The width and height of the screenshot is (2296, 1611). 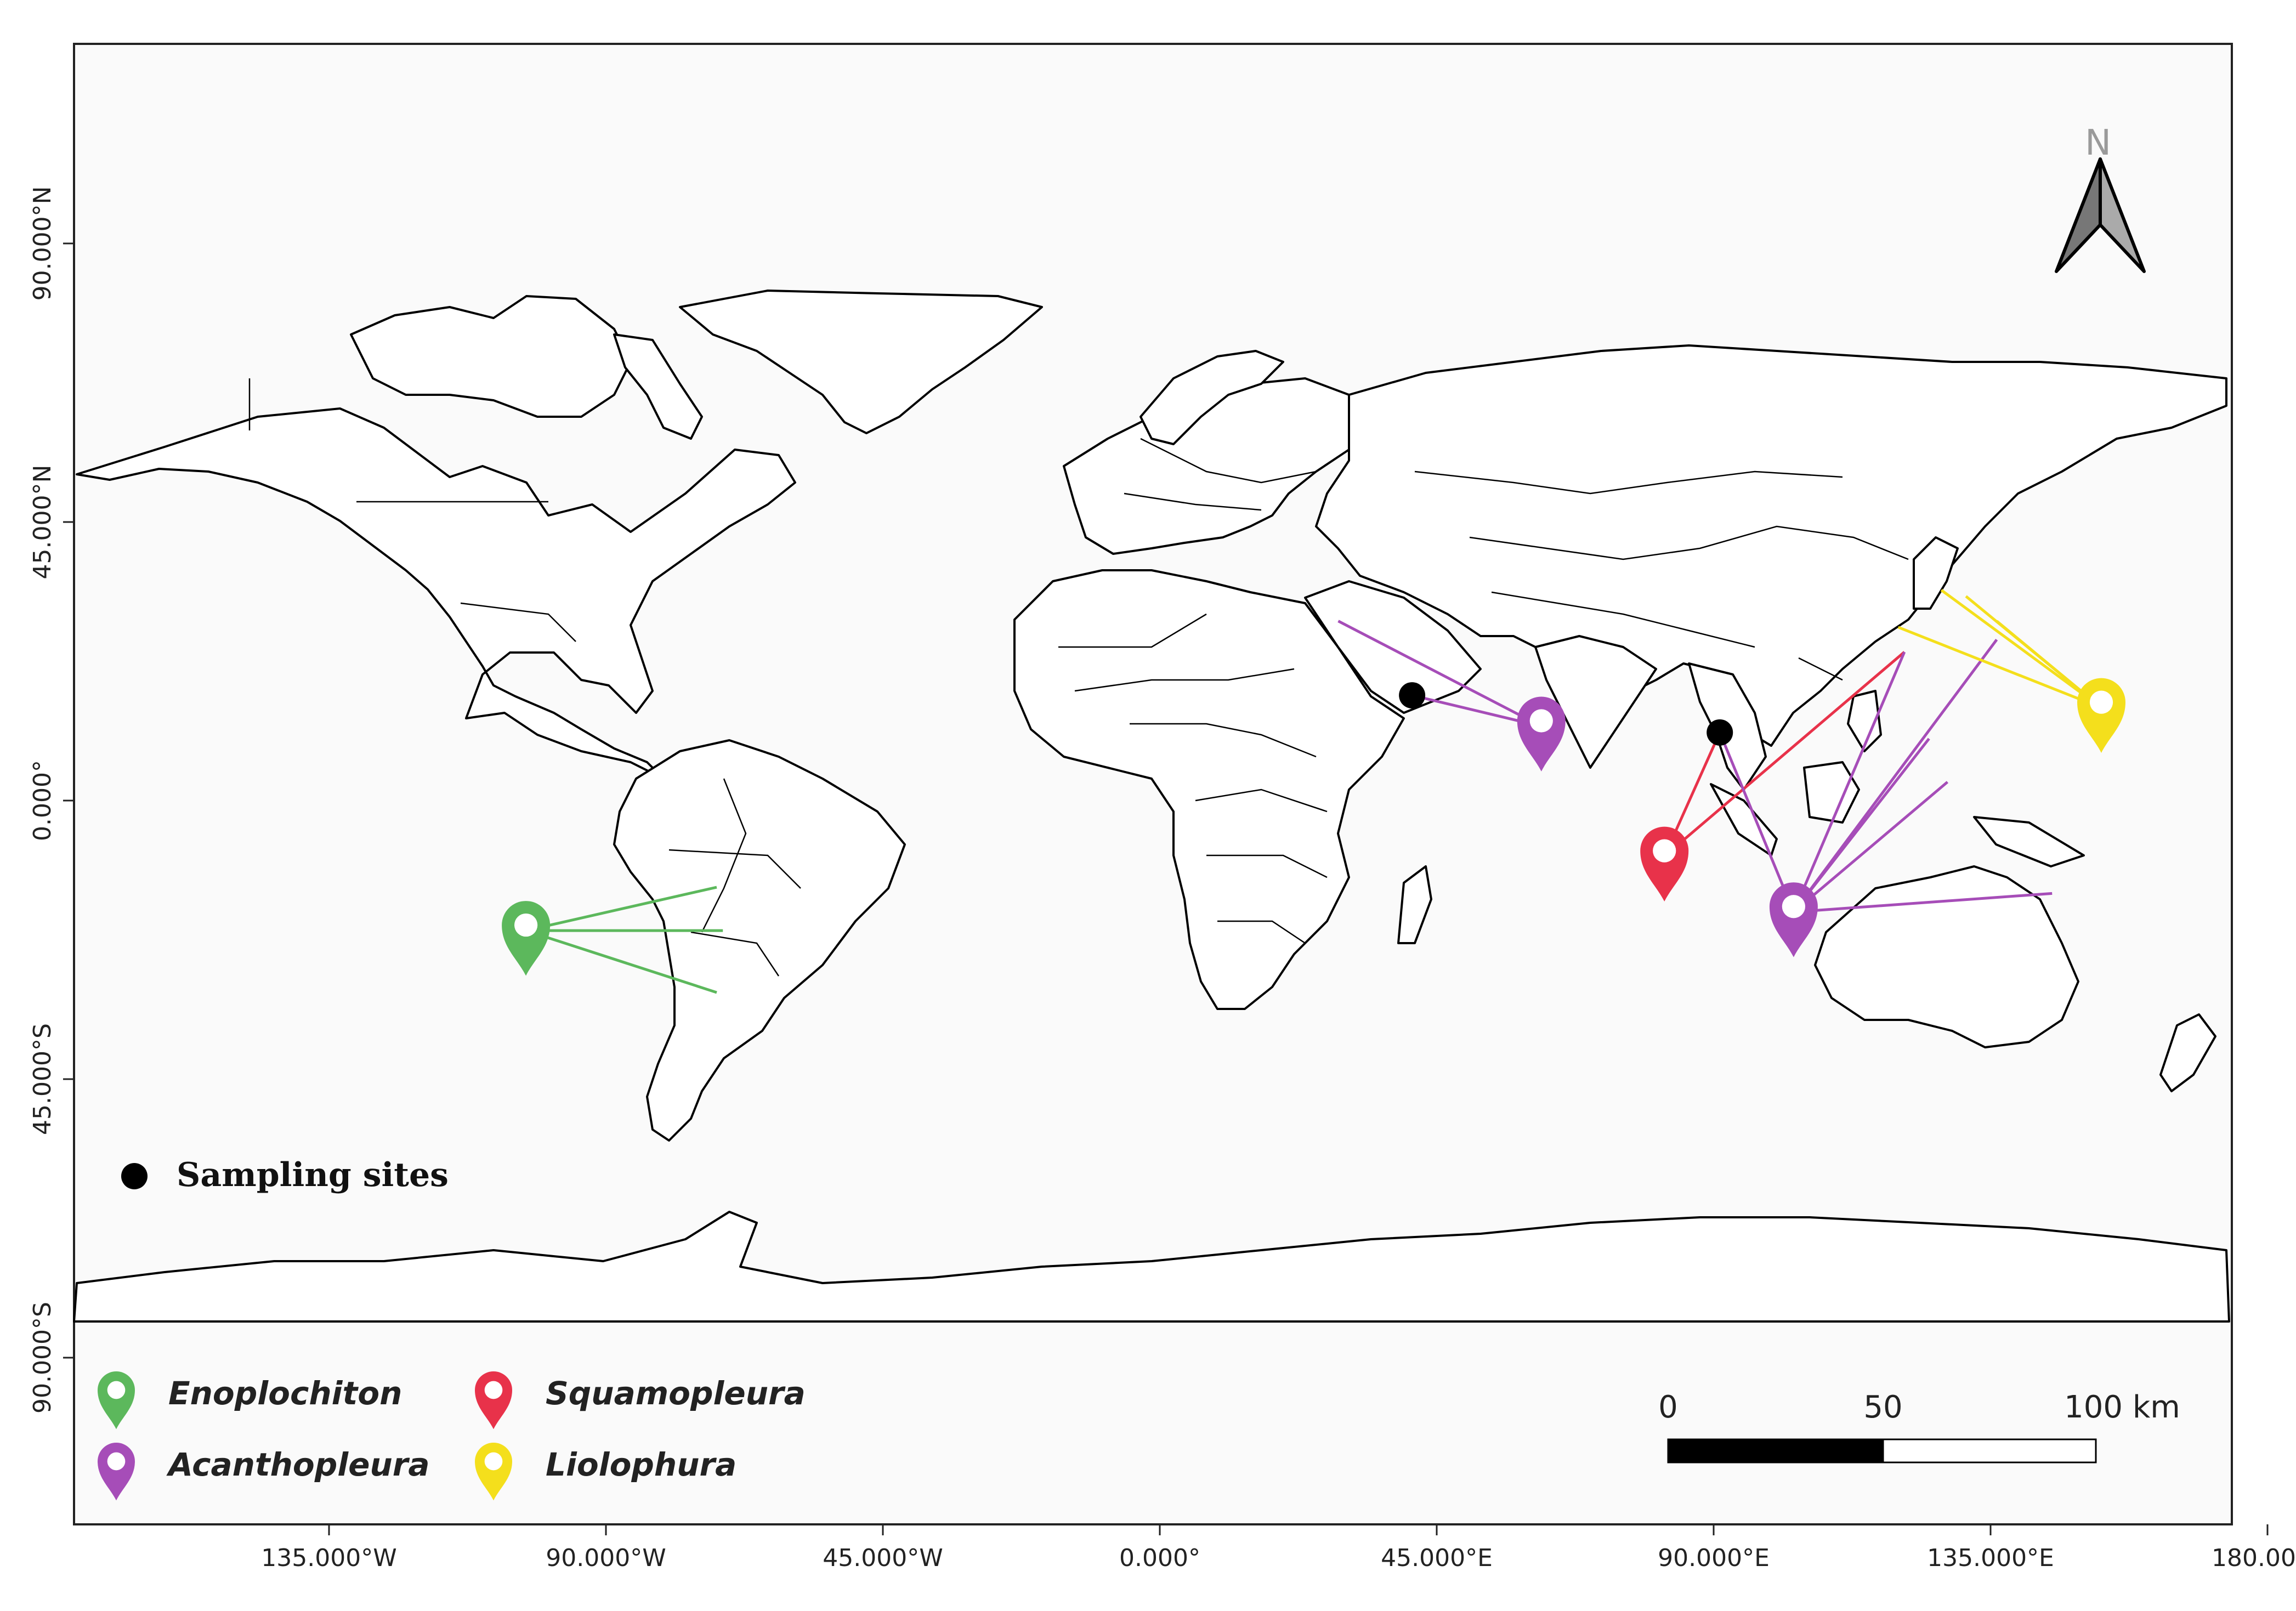 I want to click on sampling-sites, so click(x=1566, y=714).